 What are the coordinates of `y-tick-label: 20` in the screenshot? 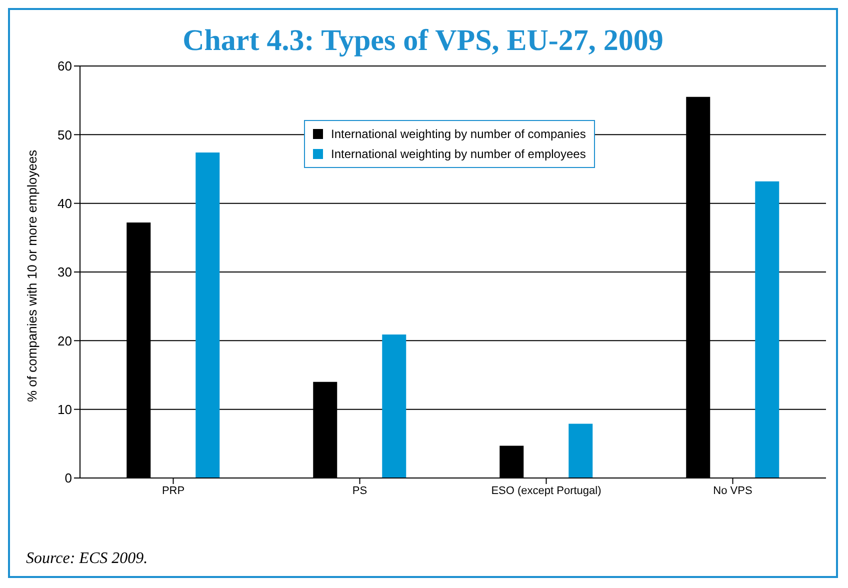 It's located at (65, 340).